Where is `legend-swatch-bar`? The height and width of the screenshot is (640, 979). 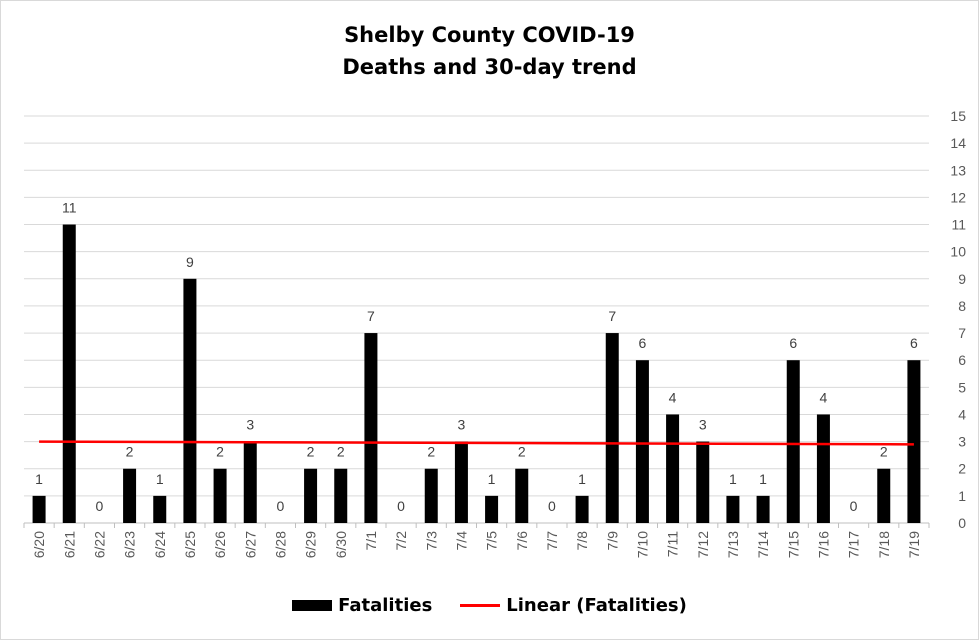 legend-swatch-bar is located at coordinates (312, 605).